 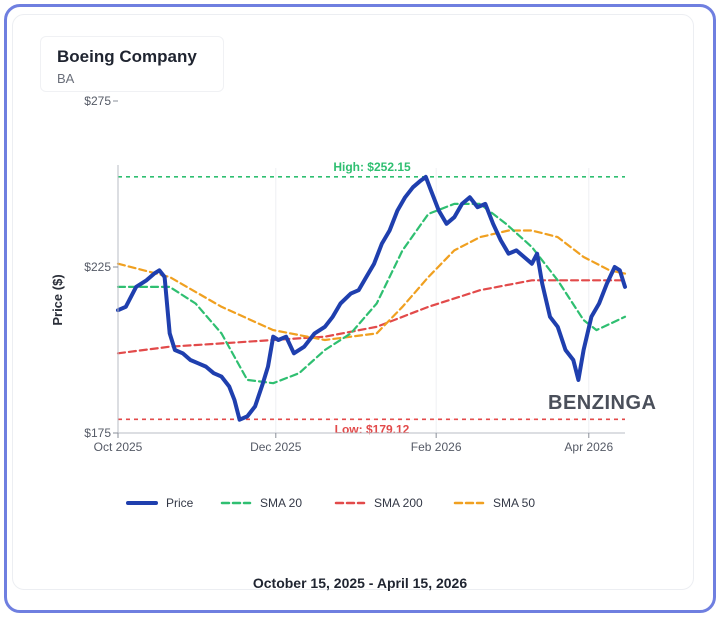 I want to click on y-tick-label: $225, so click(x=97, y=267).